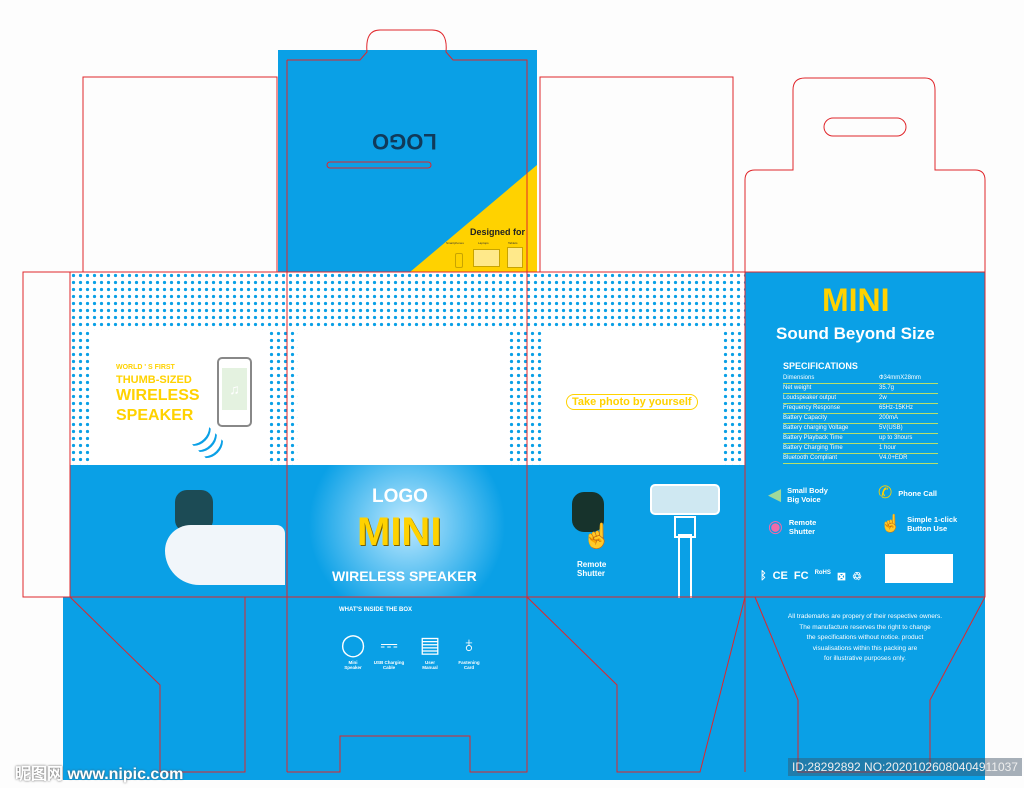 The image size is (1024, 788). Describe the element at coordinates (632, 402) in the screenshot. I see `take-photo-badge: Take photo by yourself` at that location.